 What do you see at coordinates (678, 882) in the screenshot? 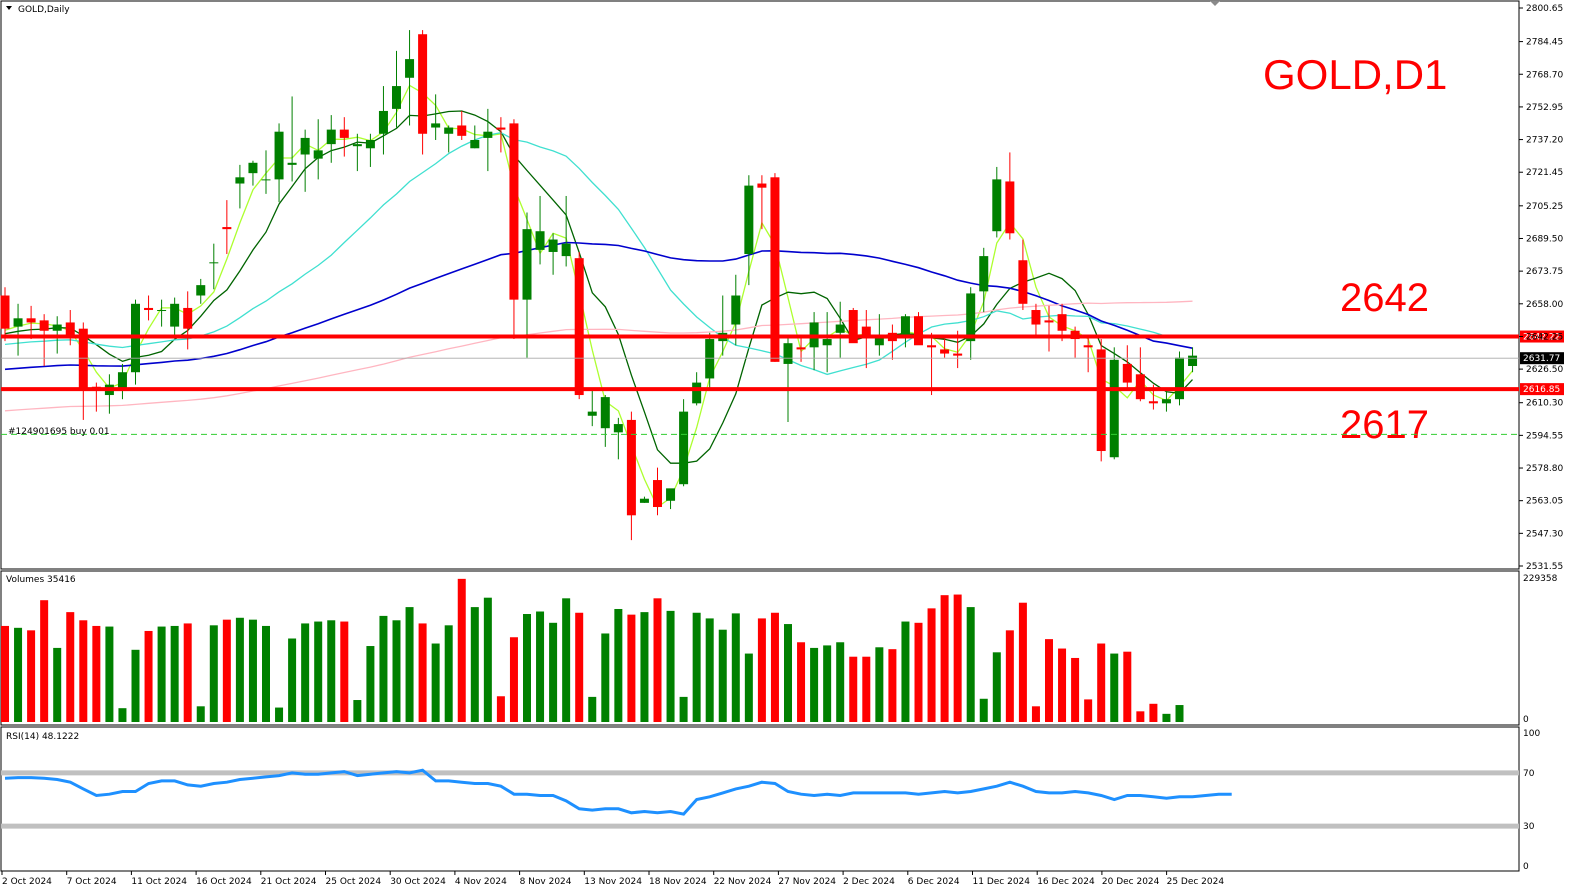
I see `date-tick-label: 18 Nov 2024` at bounding box center [678, 882].